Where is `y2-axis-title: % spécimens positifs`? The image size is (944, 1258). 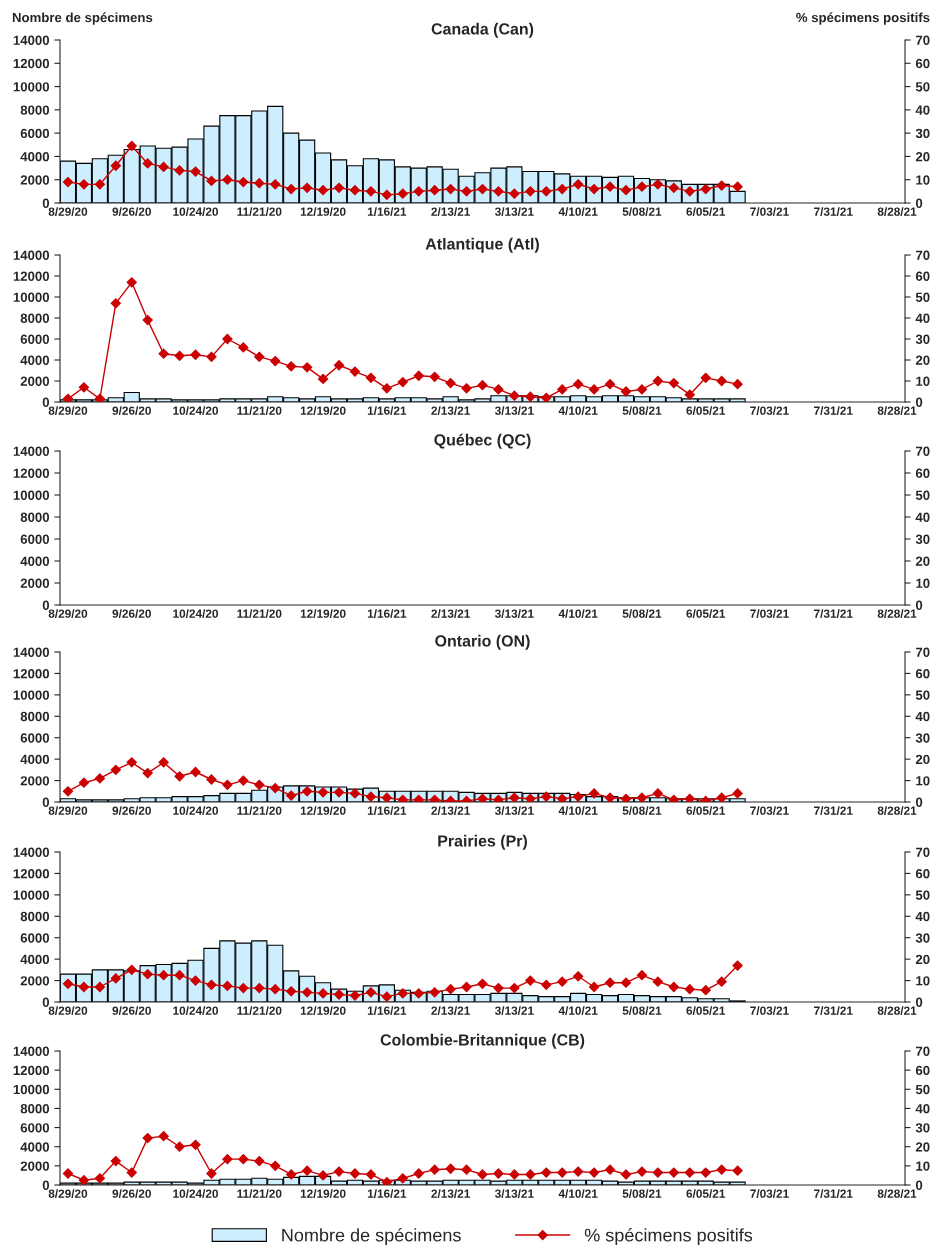
y2-axis-title: % spécimens positifs is located at coordinates (863, 18).